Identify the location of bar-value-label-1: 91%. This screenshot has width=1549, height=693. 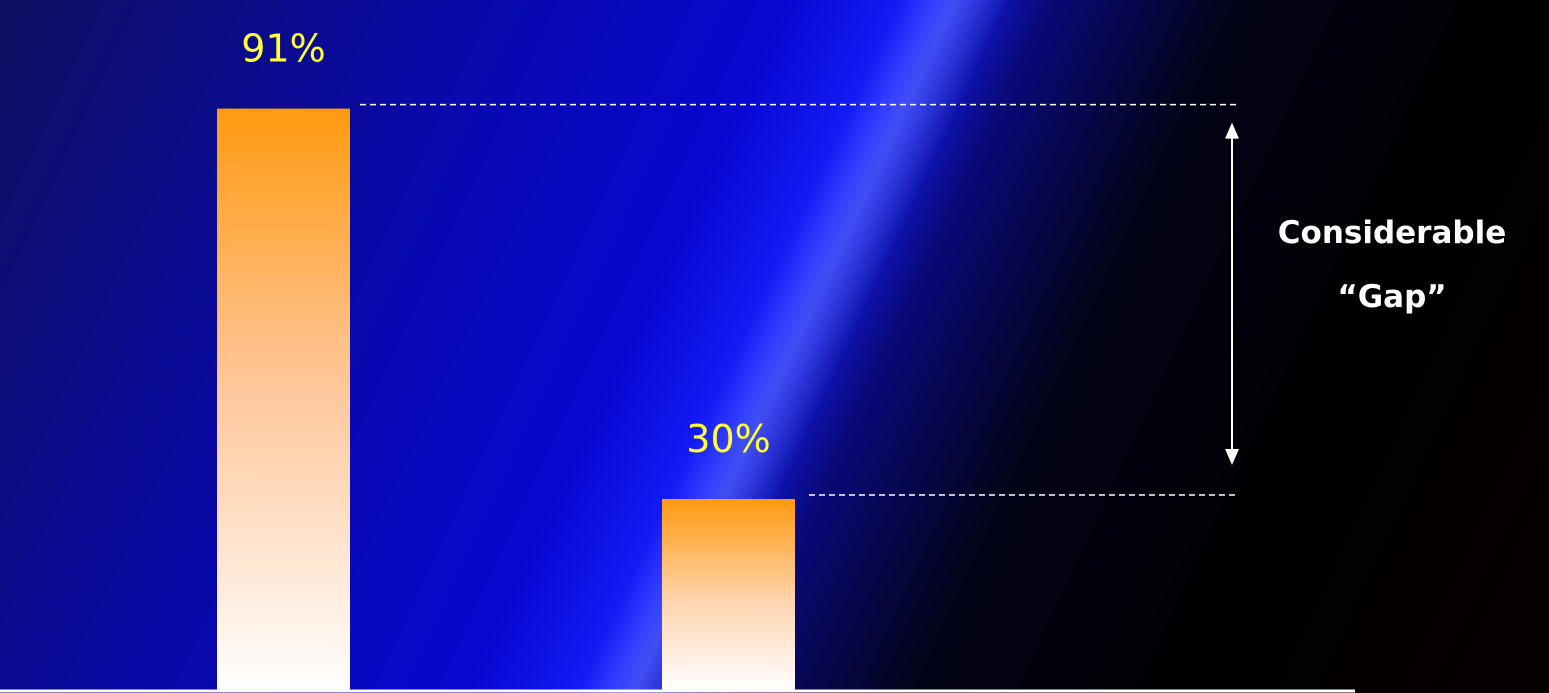
(283, 49).